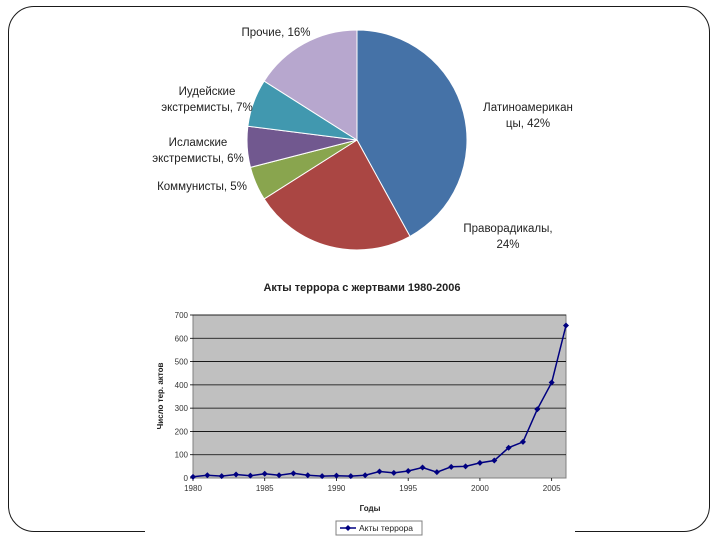  I want to click on pie-slice-label: Прочие, 16%, so click(275, 33).